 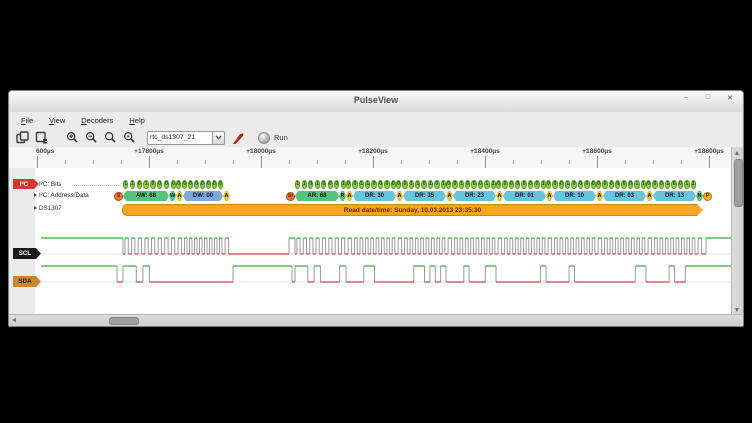 I want to click on vertical-scrollbar, so click(x=737, y=231).